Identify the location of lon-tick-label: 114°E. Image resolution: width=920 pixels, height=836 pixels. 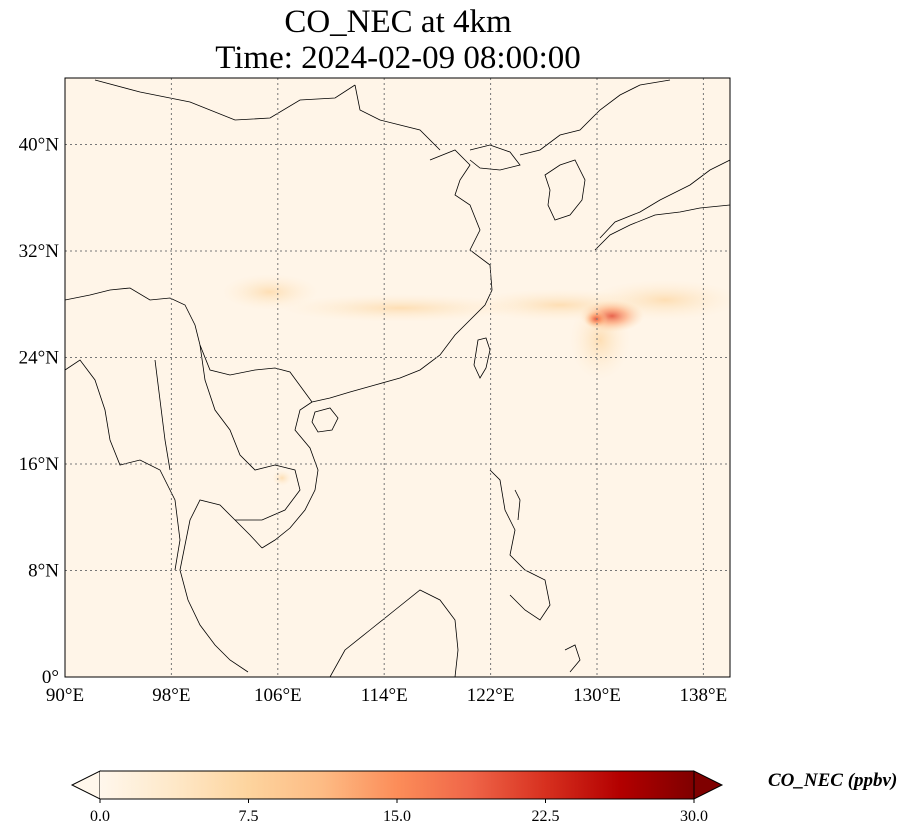
(384, 695).